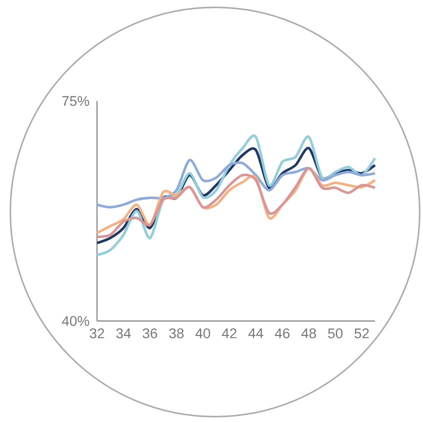 This screenshot has height=422, width=423. What do you see at coordinates (202, 333) in the screenshot?
I see `x-tick-label: 40` at bounding box center [202, 333].